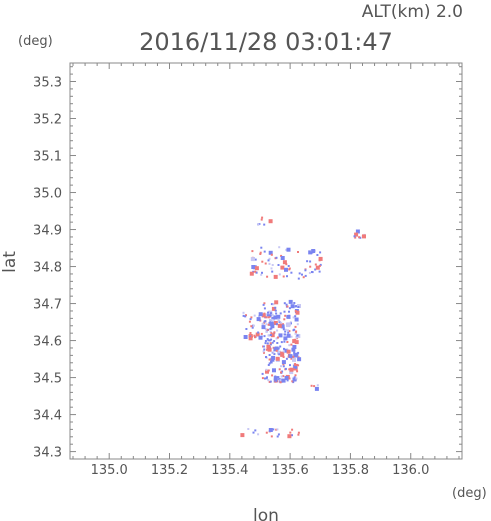 The image size is (491, 521). What do you see at coordinates (47, 416) in the screenshot?
I see `y-tick-label: 34.4` at bounding box center [47, 416].